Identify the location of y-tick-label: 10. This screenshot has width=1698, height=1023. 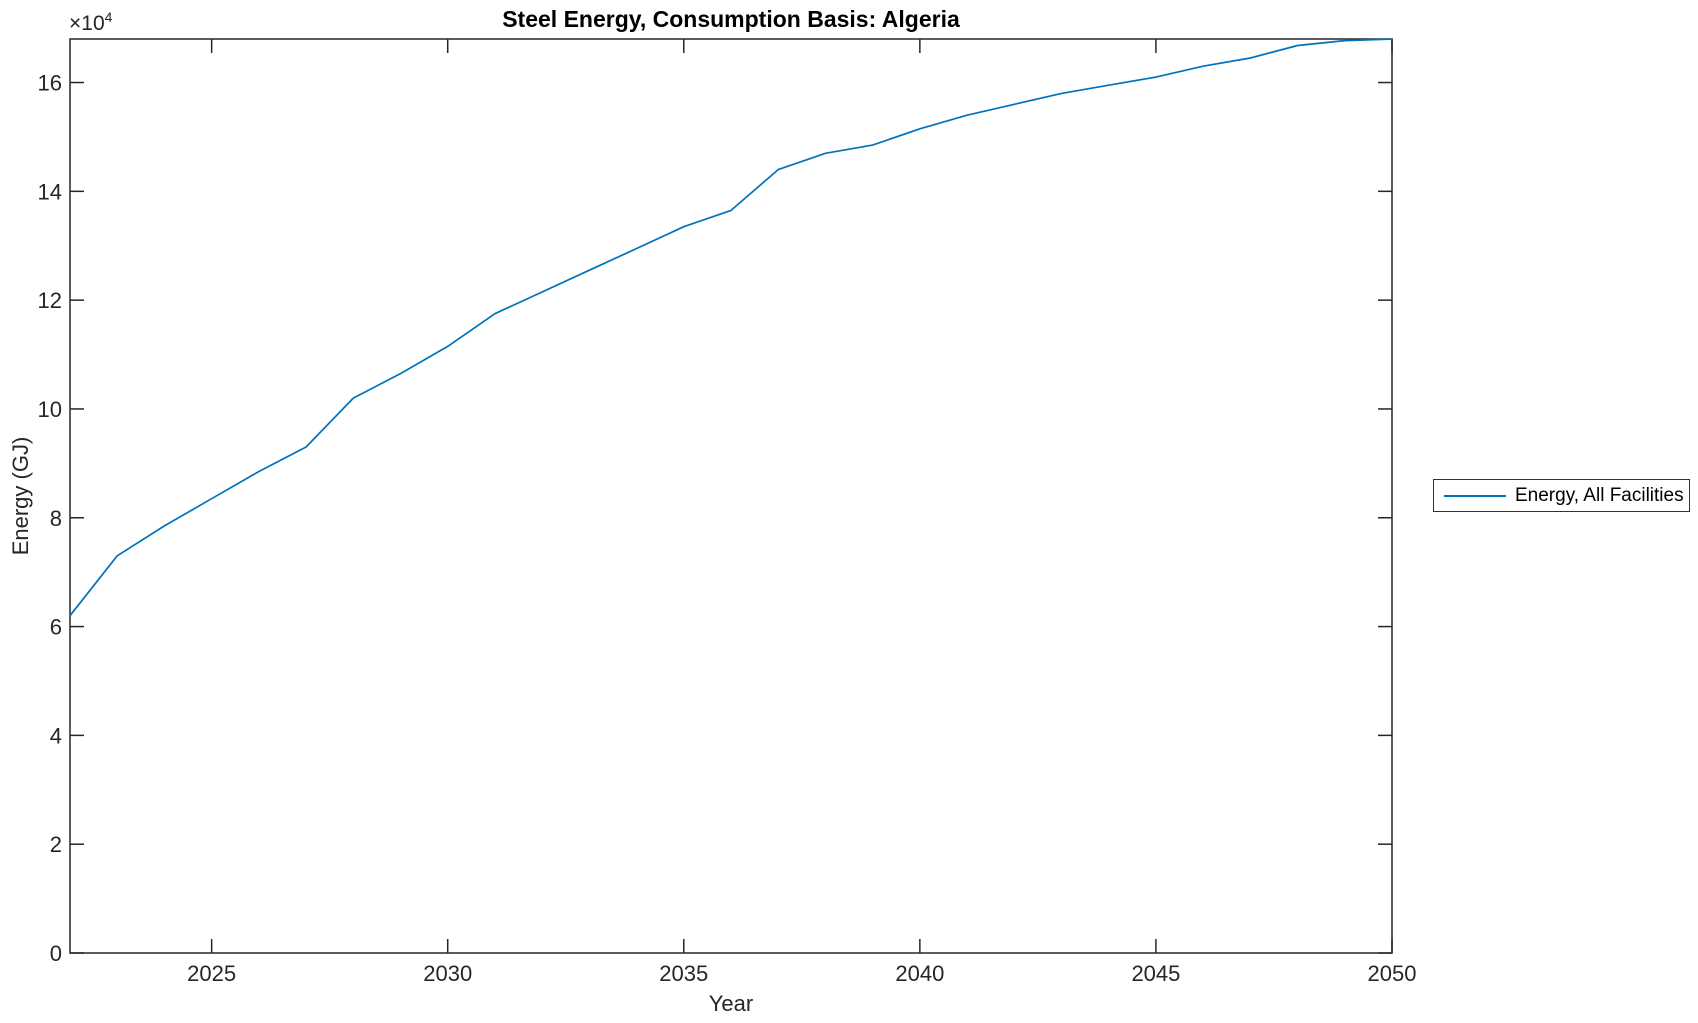
(50, 409).